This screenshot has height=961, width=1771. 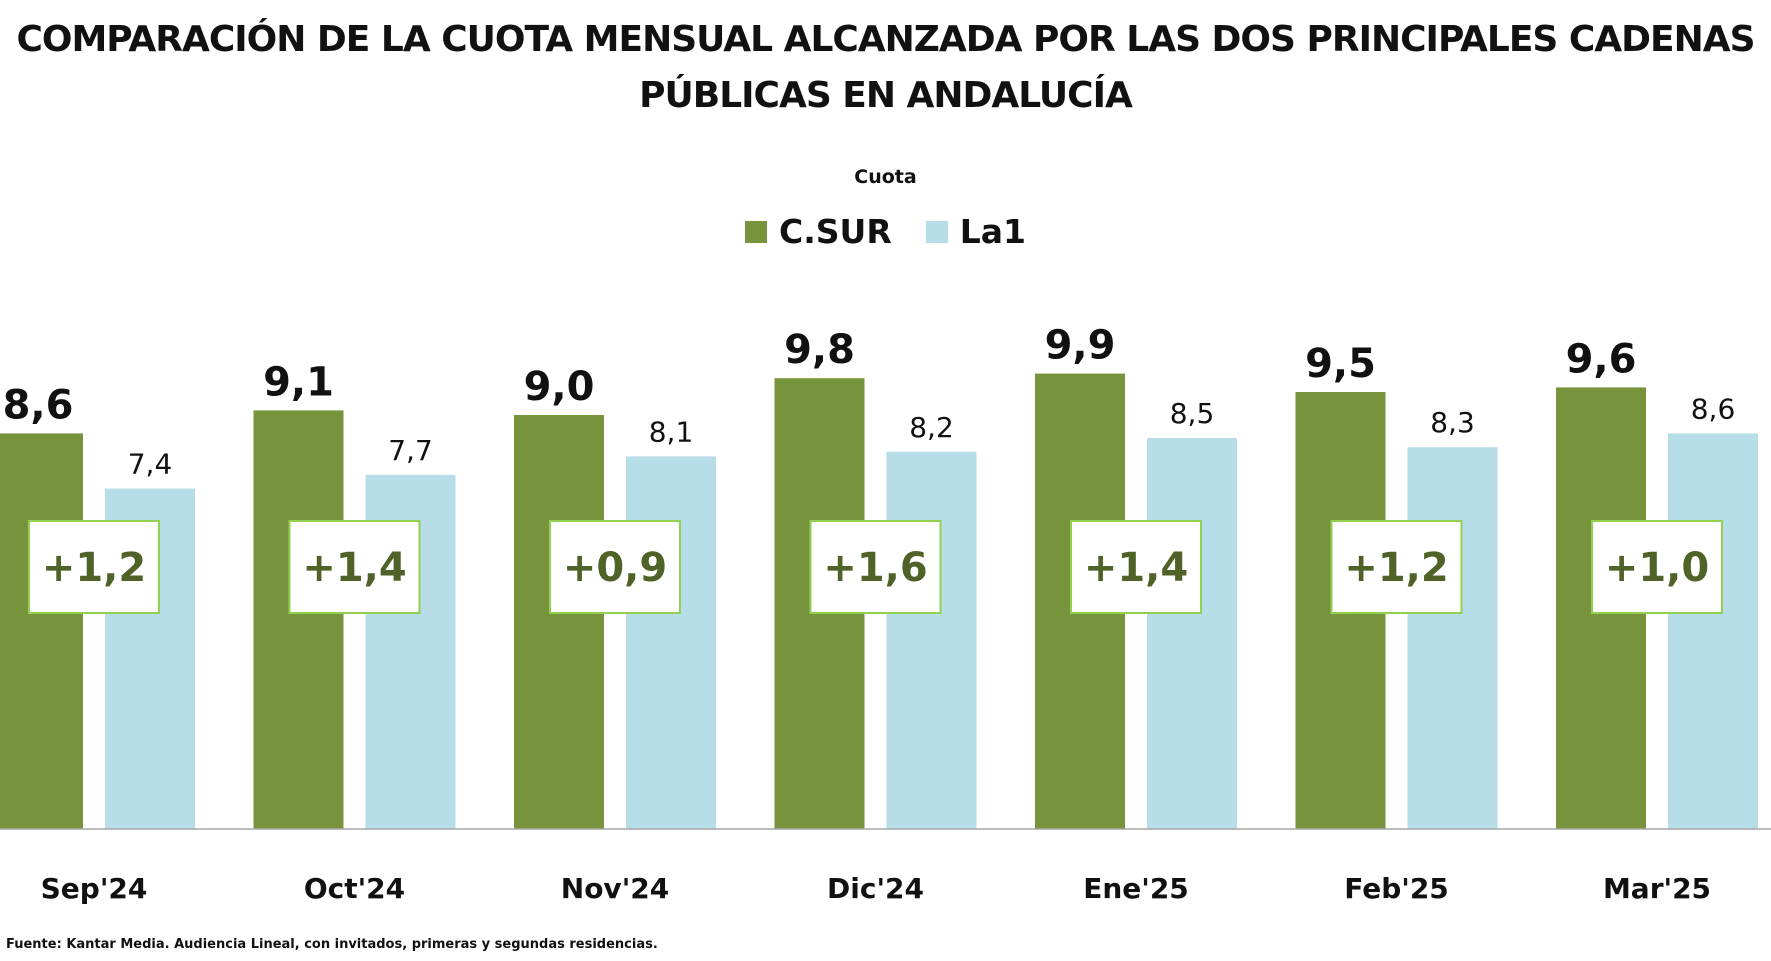 What do you see at coordinates (298, 382) in the screenshot?
I see `data-label-csur: 9,1` at bounding box center [298, 382].